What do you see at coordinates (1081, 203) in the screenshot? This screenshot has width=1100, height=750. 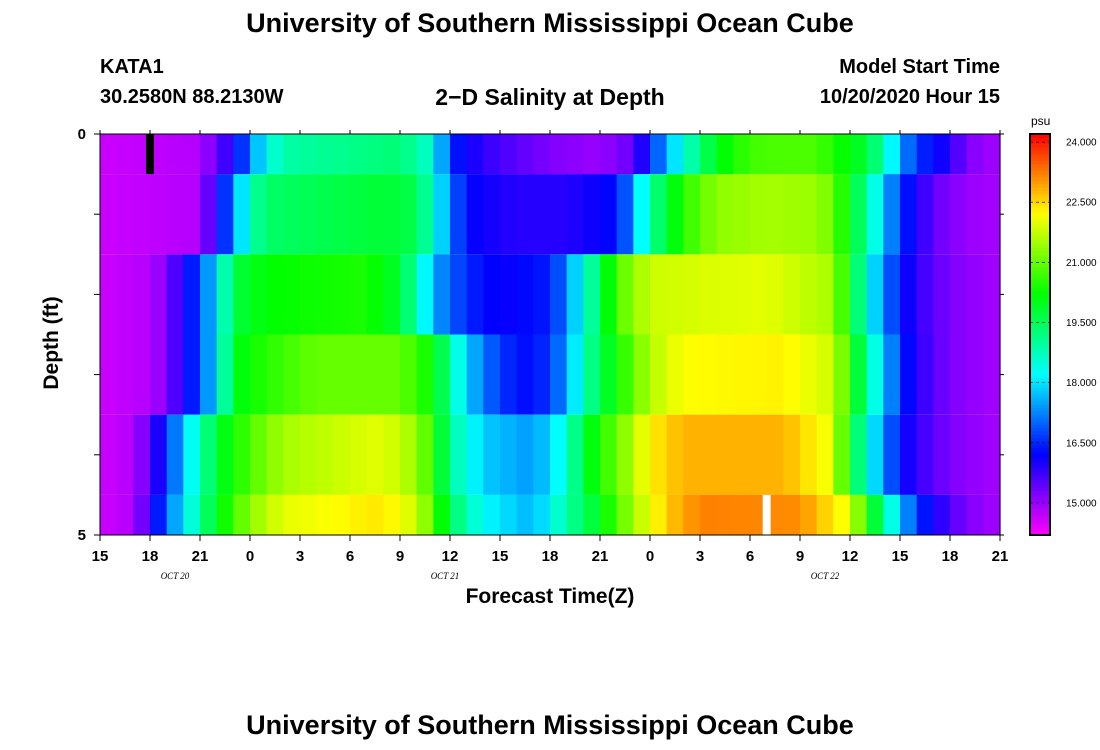 I see `colorbar-tick-label: 22.500` at bounding box center [1081, 203].